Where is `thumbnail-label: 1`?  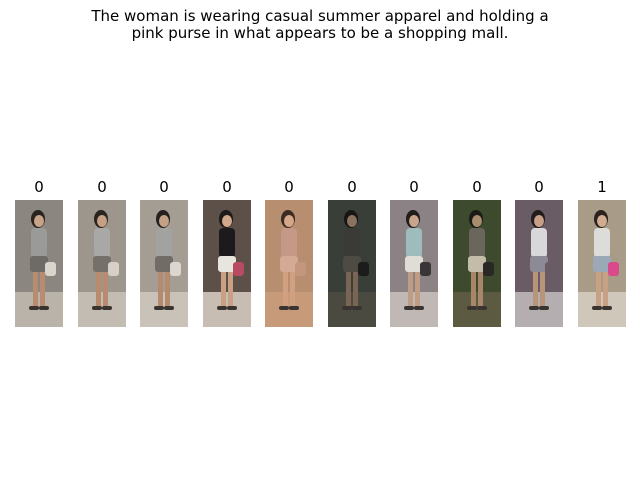
thumbnail-label: 1 is located at coordinates (602, 187).